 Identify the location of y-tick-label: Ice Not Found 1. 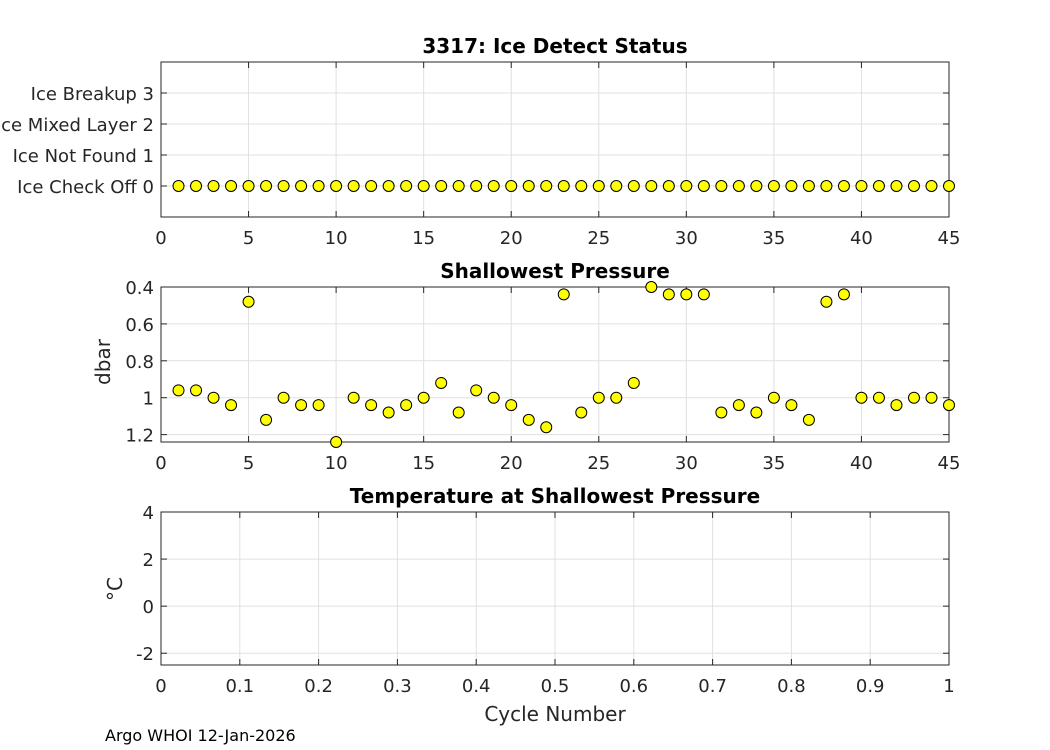
(83, 156).